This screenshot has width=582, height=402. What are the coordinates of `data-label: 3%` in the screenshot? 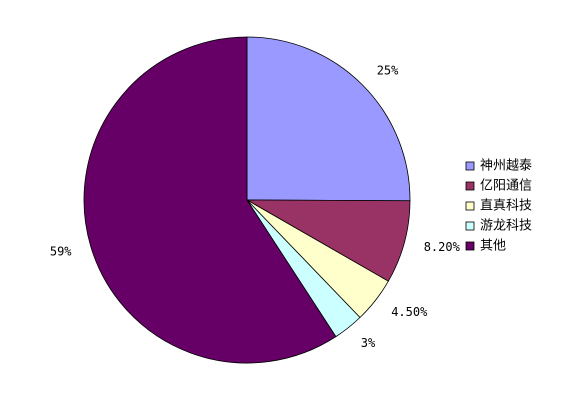 It's located at (368, 343).